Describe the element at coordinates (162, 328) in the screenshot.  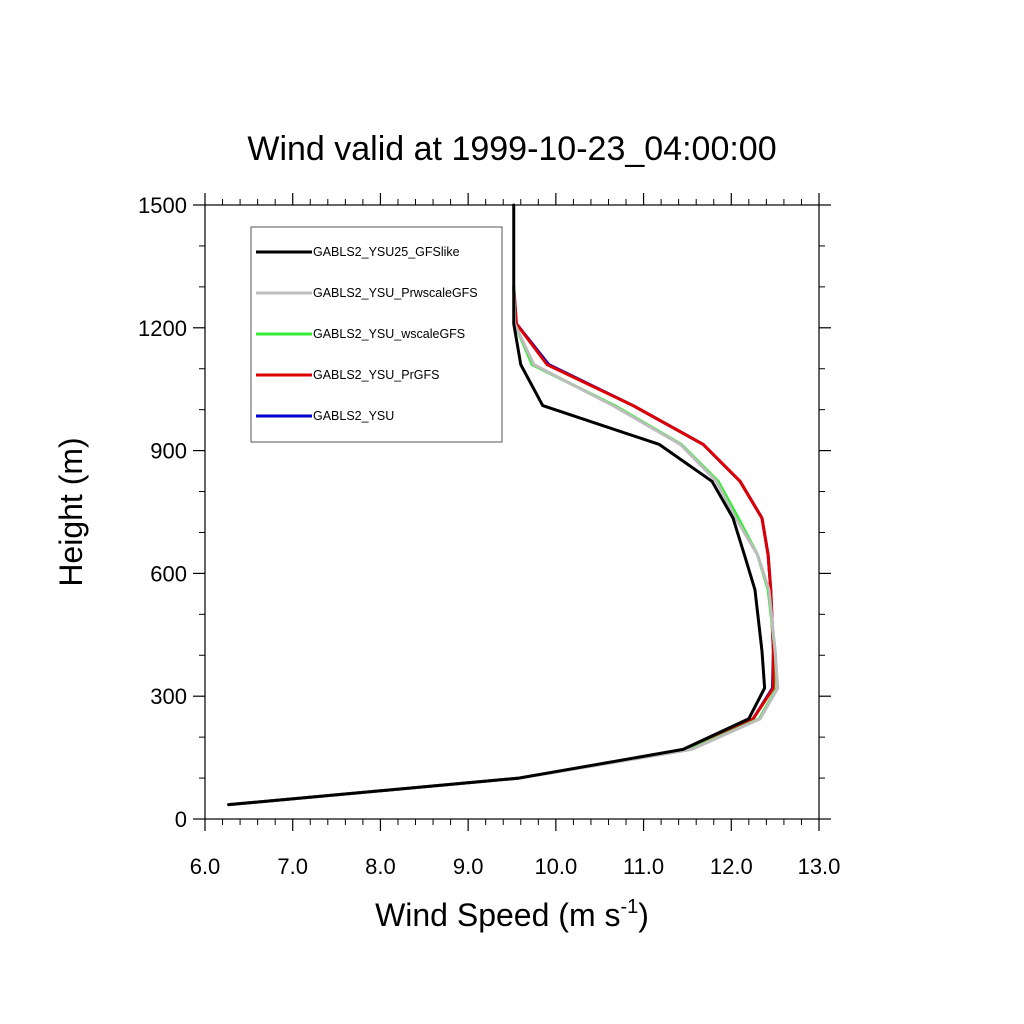
I see `y-tick-label: 1200` at that location.